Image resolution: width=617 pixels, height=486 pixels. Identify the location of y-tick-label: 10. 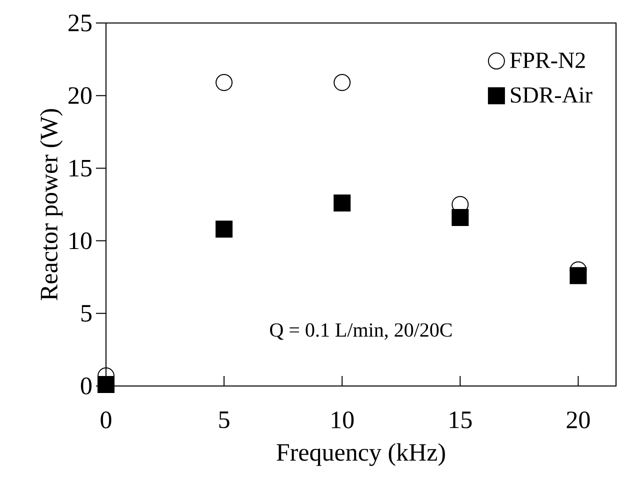
(81, 241).